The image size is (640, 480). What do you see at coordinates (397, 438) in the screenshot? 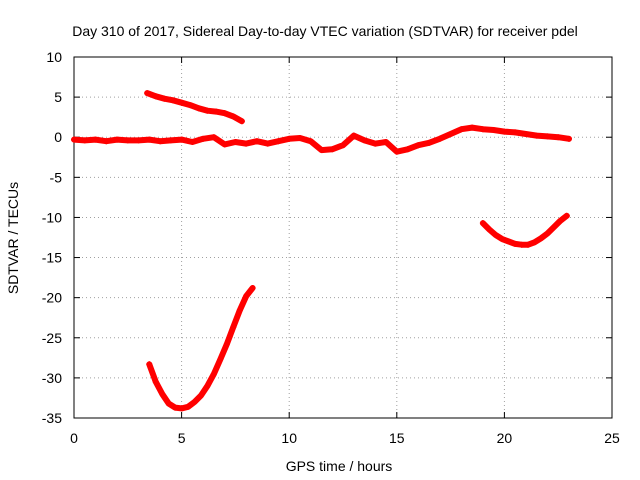
I see `x-tick-label: 15` at bounding box center [397, 438].